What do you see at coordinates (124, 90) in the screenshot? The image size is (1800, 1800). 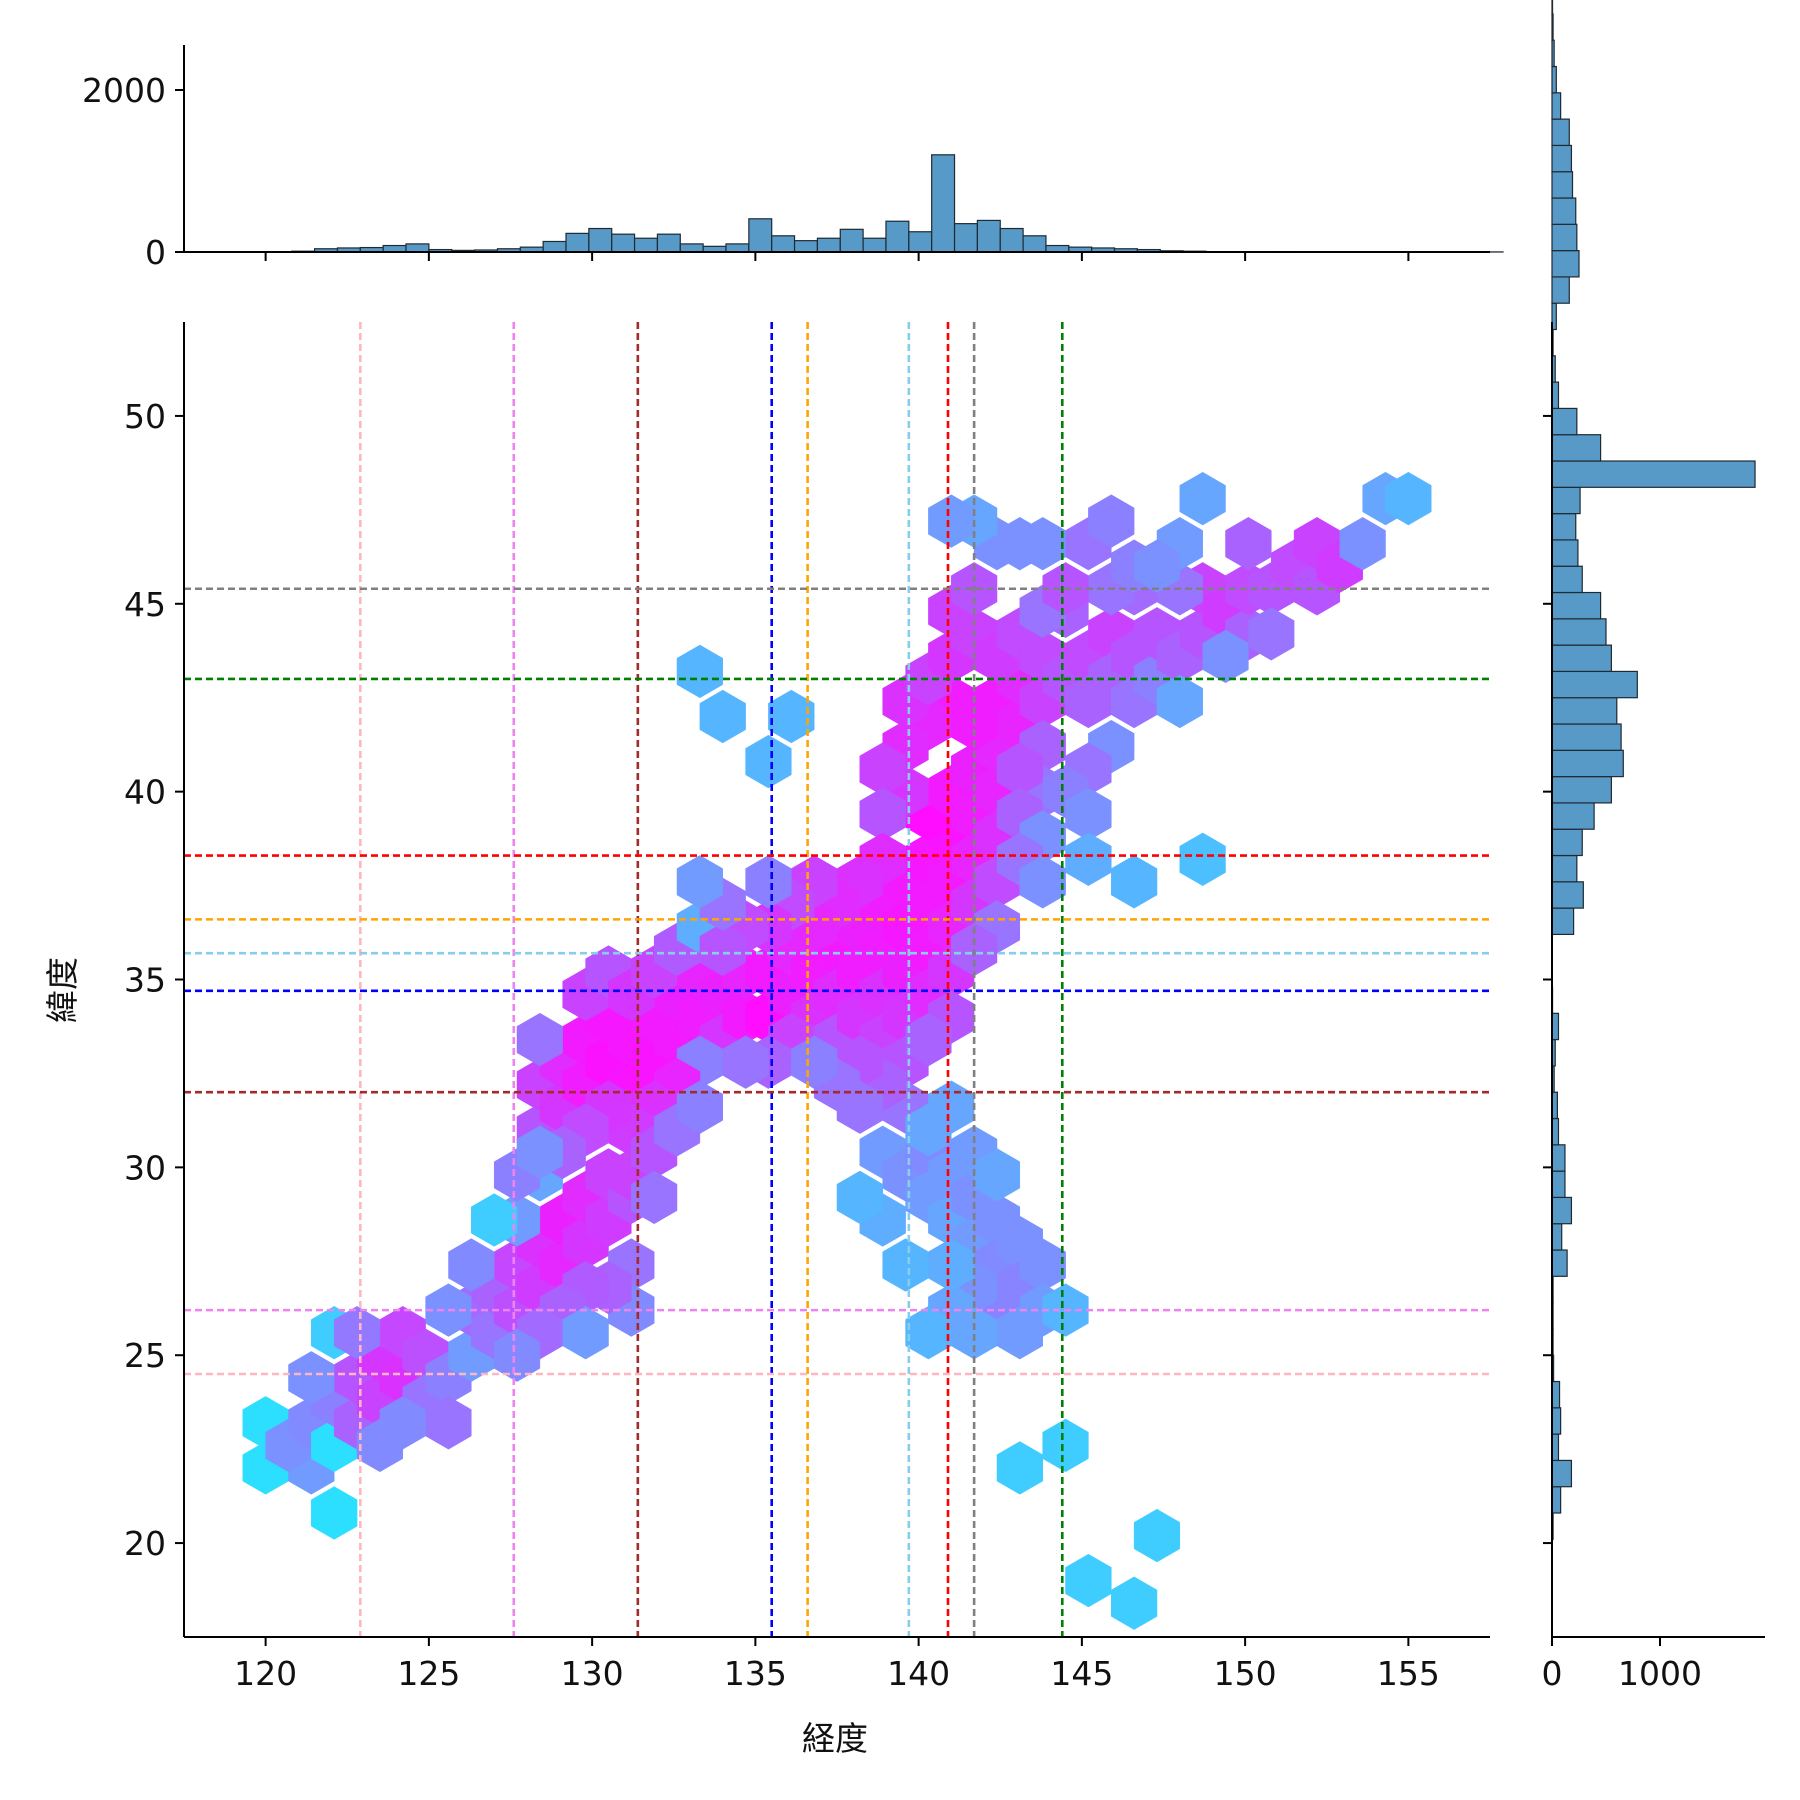 I see `top-hist-y-tick-label: 2000` at bounding box center [124, 90].